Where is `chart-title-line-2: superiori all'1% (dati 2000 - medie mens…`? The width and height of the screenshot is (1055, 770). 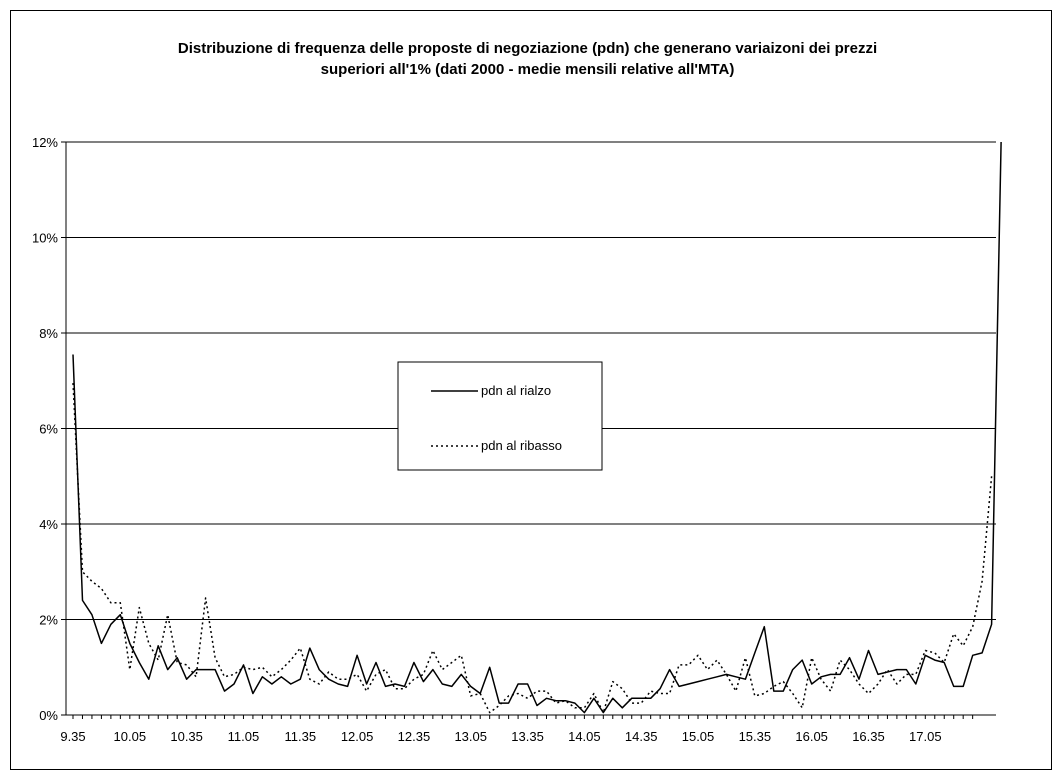 chart-title-line-2: superiori all'1% (dati 2000 - medie mens… is located at coordinates (527, 69).